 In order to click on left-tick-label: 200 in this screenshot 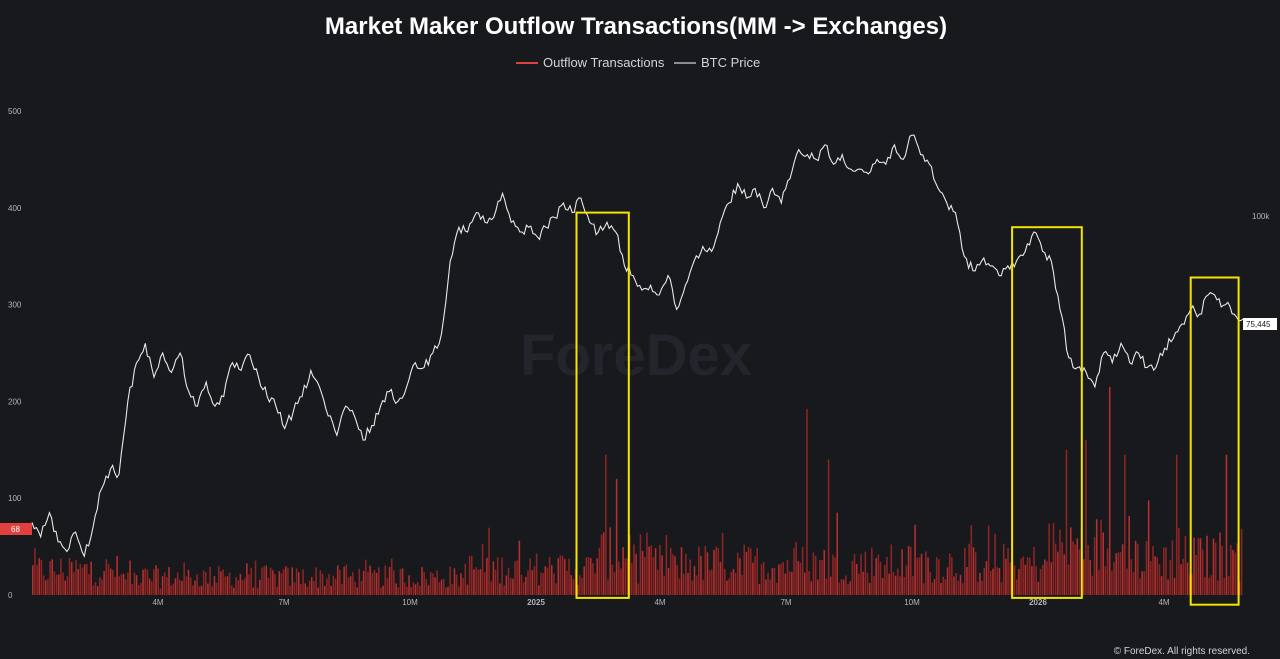, I will do `click(15, 401)`.